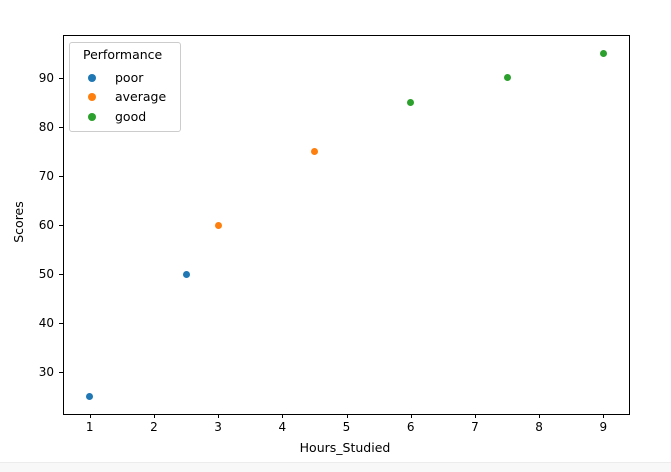 The image size is (671, 472). What do you see at coordinates (46, 274) in the screenshot?
I see `y-tick-label: 50` at bounding box center [46, 274].